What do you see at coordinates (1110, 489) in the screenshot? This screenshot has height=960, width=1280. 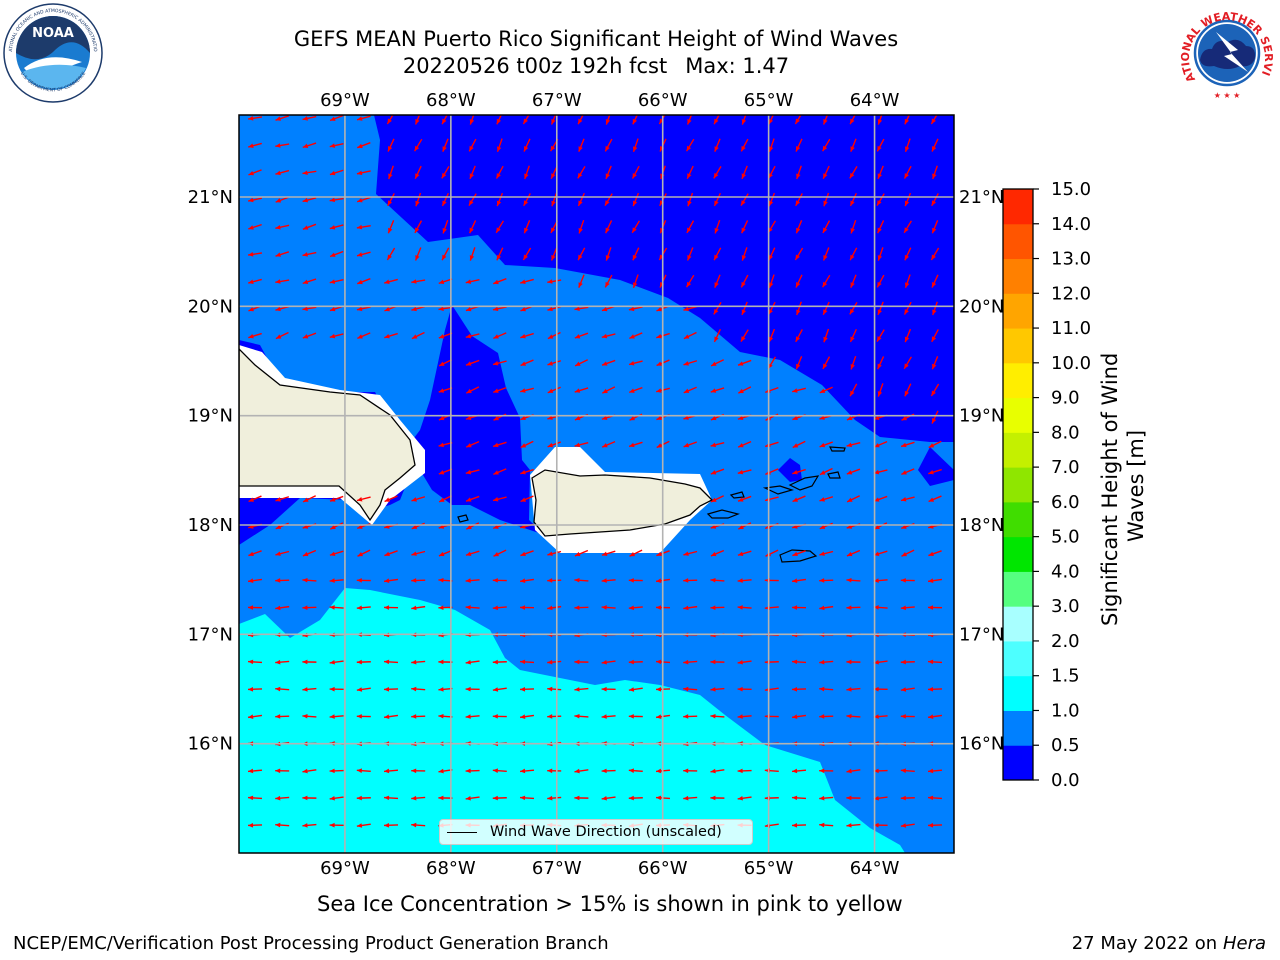 I see `colorbar-label-line-1: Significant Height of Wind` at bounding box center [1110, 489].